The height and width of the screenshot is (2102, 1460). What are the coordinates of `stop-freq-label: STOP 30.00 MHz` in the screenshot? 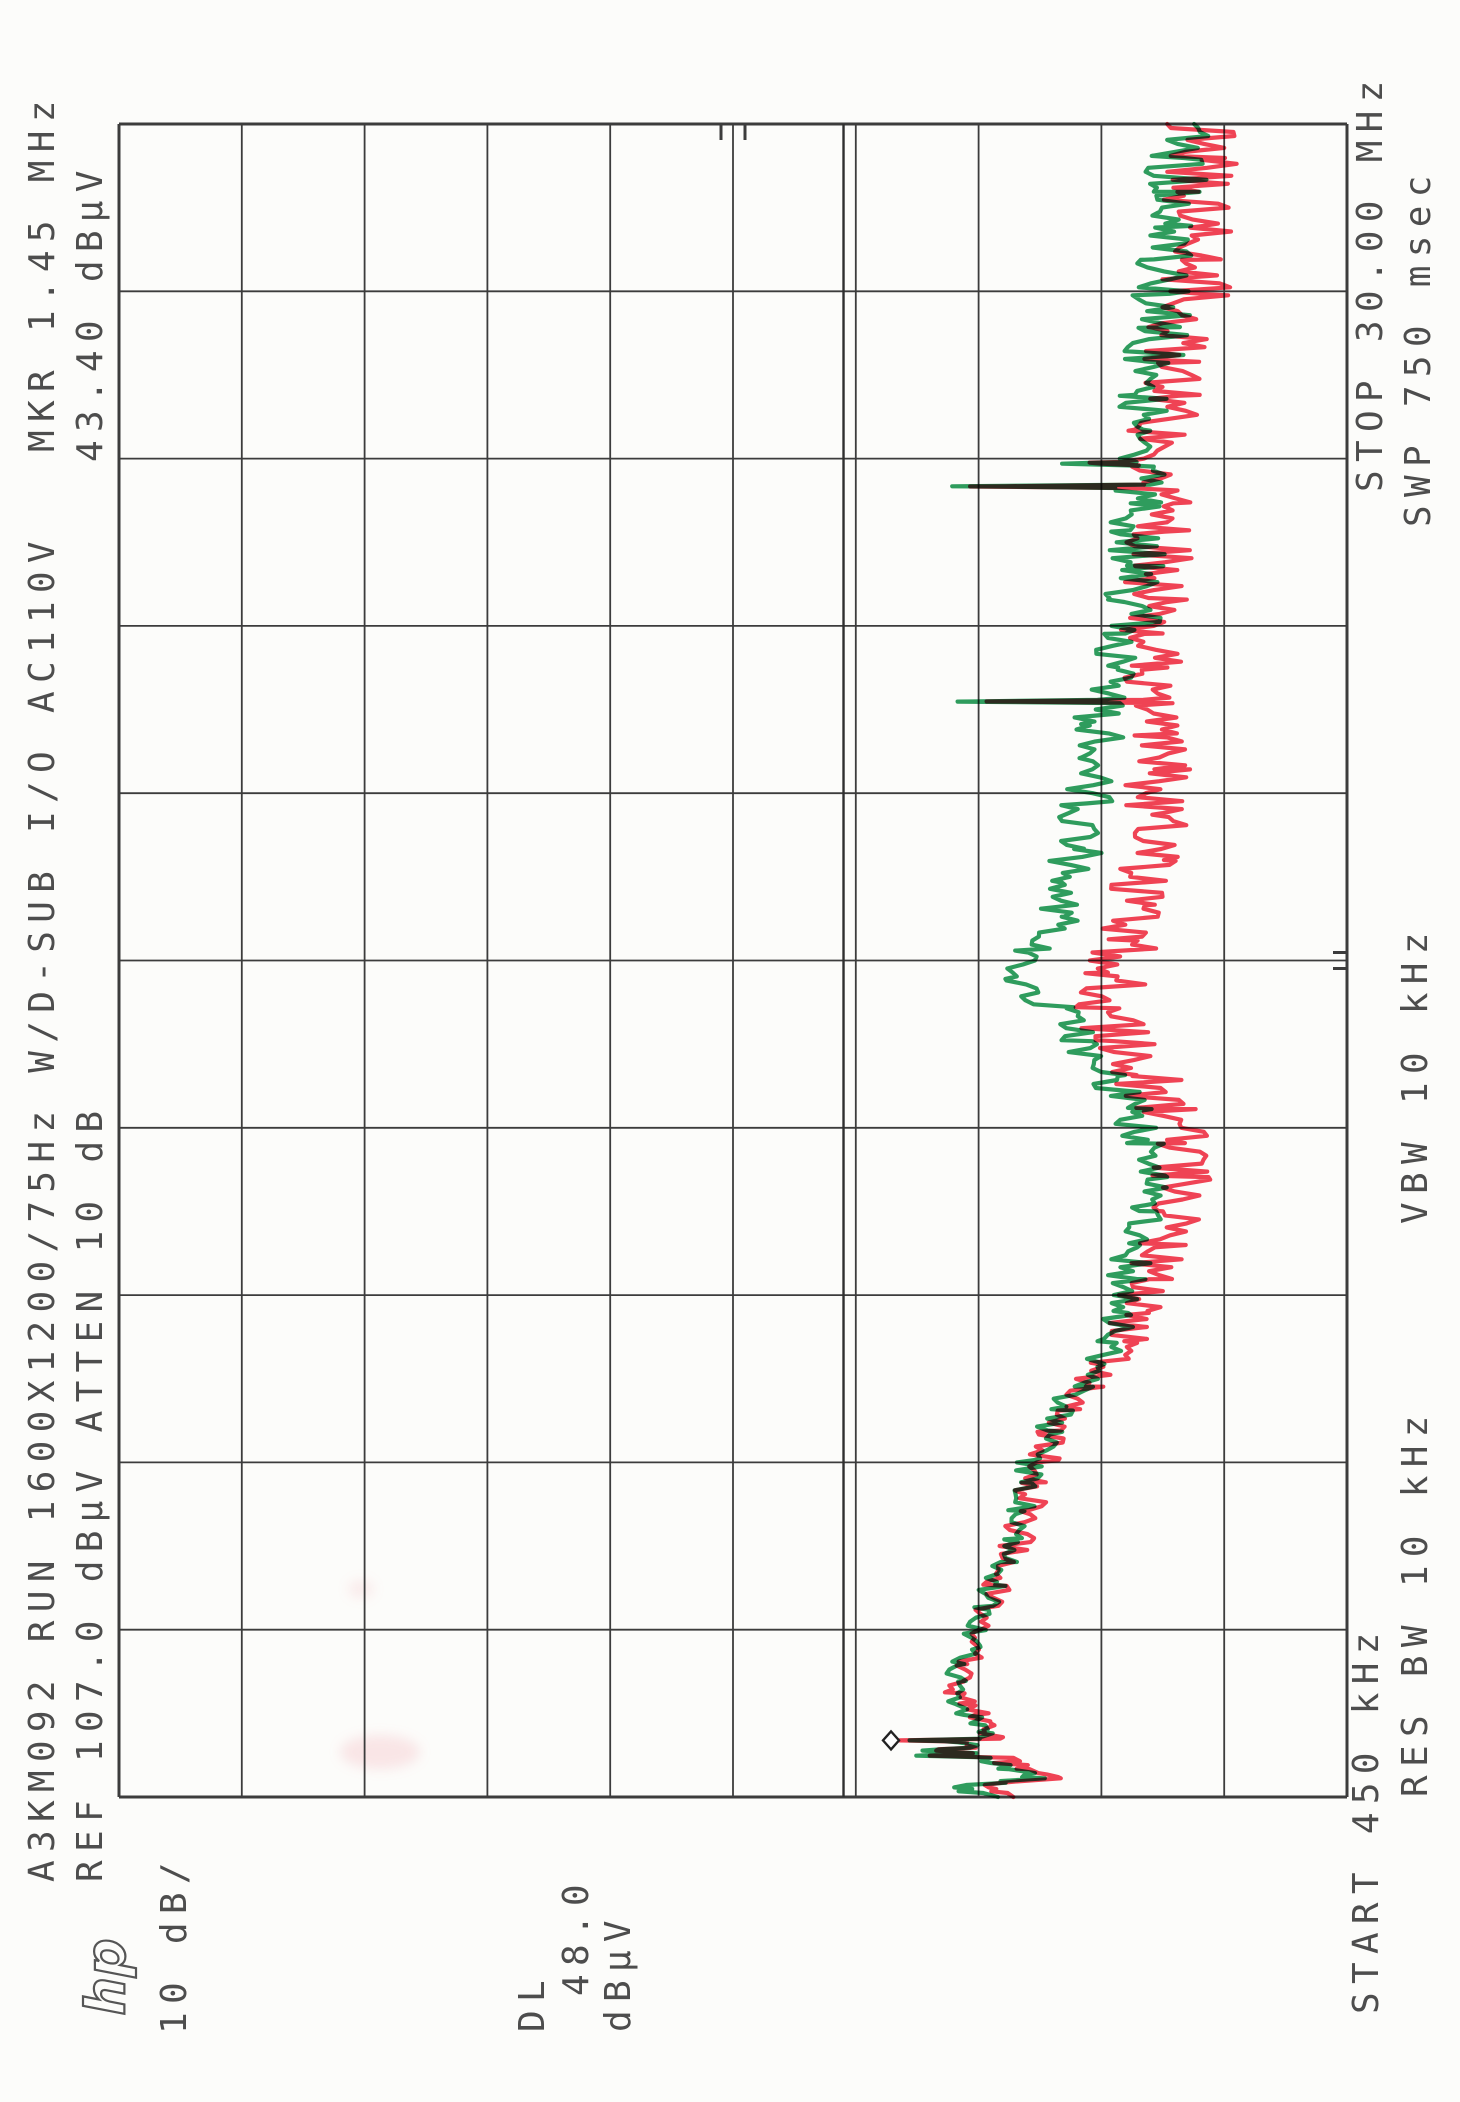 It's located at (1370, 282).